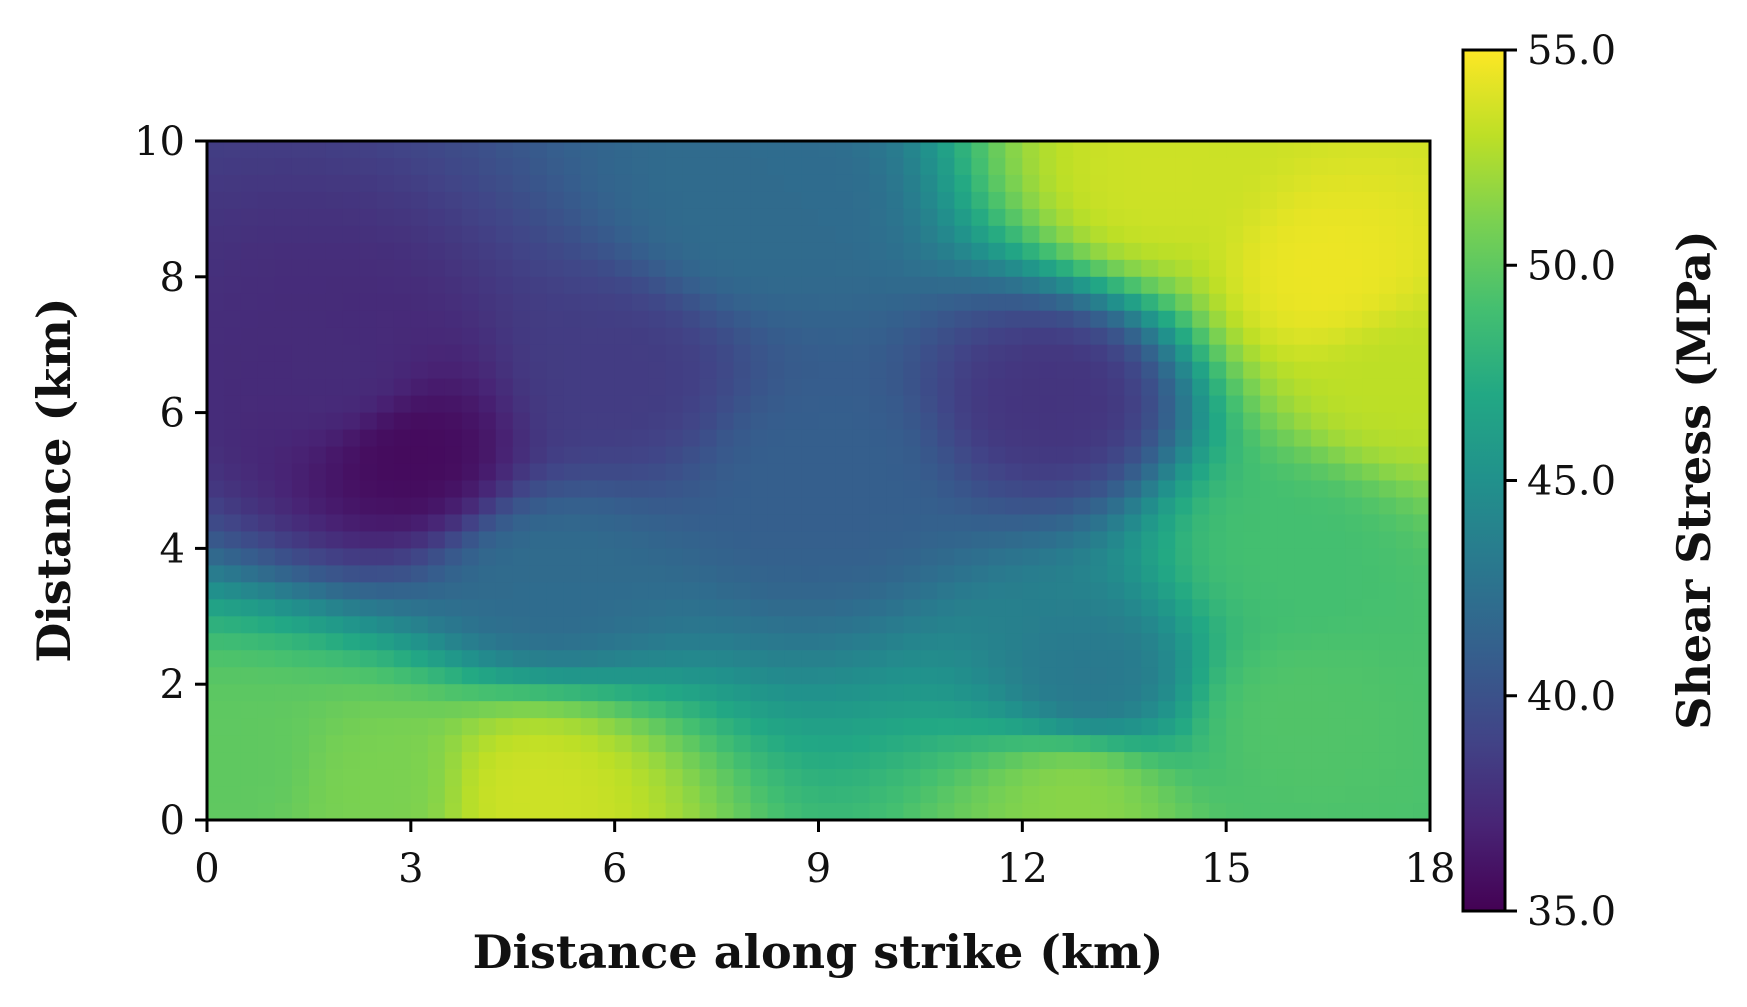 The image size is (1747, 1007). What do you see at coordinates (172, 821) in the screenshot?
I see `y-tick-label: 0` at bounding box center [172, 821].